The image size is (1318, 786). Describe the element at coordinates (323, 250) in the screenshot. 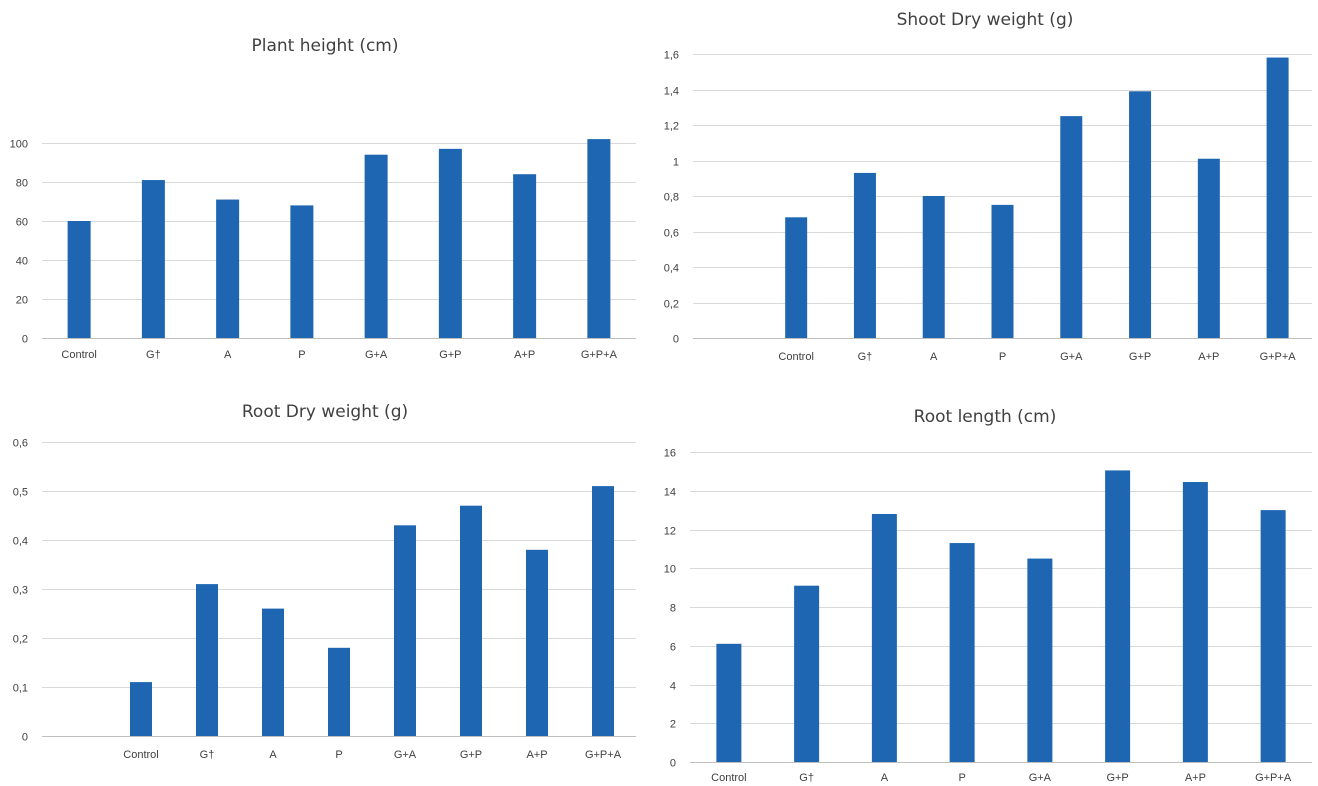

I see `chart-svg: 0 20 40 60 80 100 Control G† A P G+A G+P A+P G+P+A` at that location.